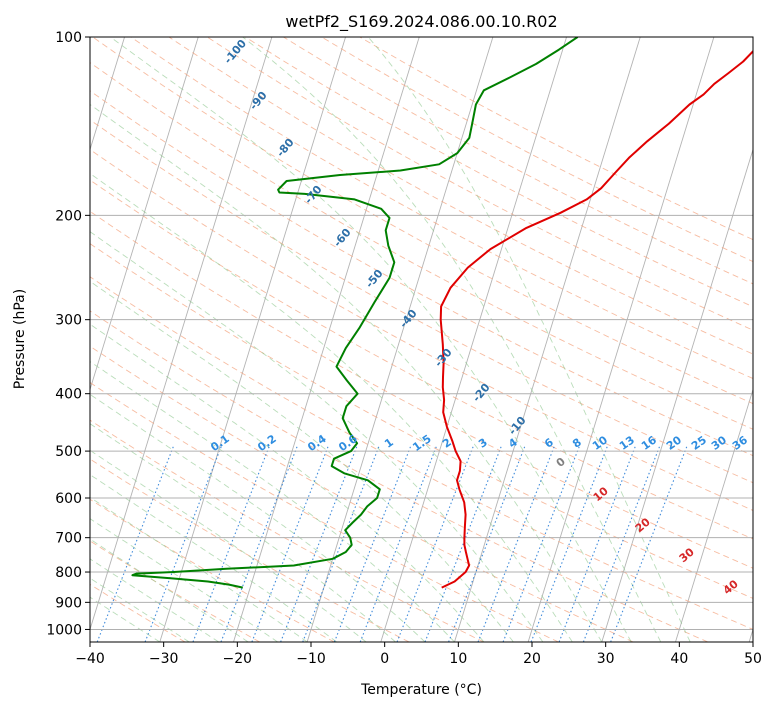 The width and height of the screenshot is (775, 708). Describe the element at coordinates (649, 443) in the screenshot. I see `mixing-ratio-label: 16` at that location.